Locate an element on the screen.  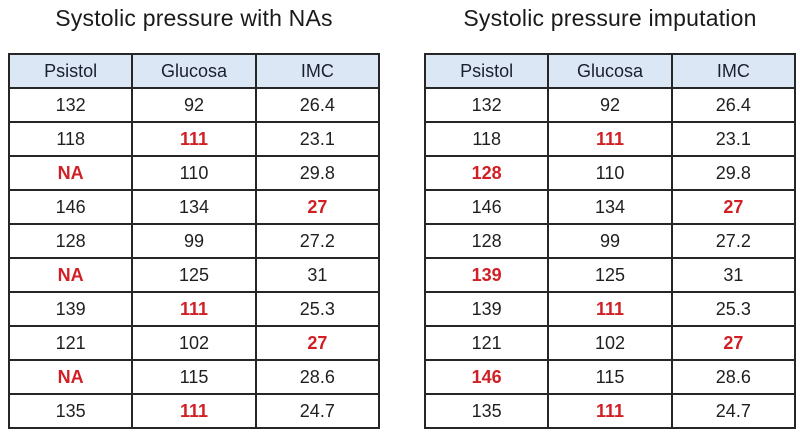
table-row: NA 125 31 is located at coordinates (194, 275).